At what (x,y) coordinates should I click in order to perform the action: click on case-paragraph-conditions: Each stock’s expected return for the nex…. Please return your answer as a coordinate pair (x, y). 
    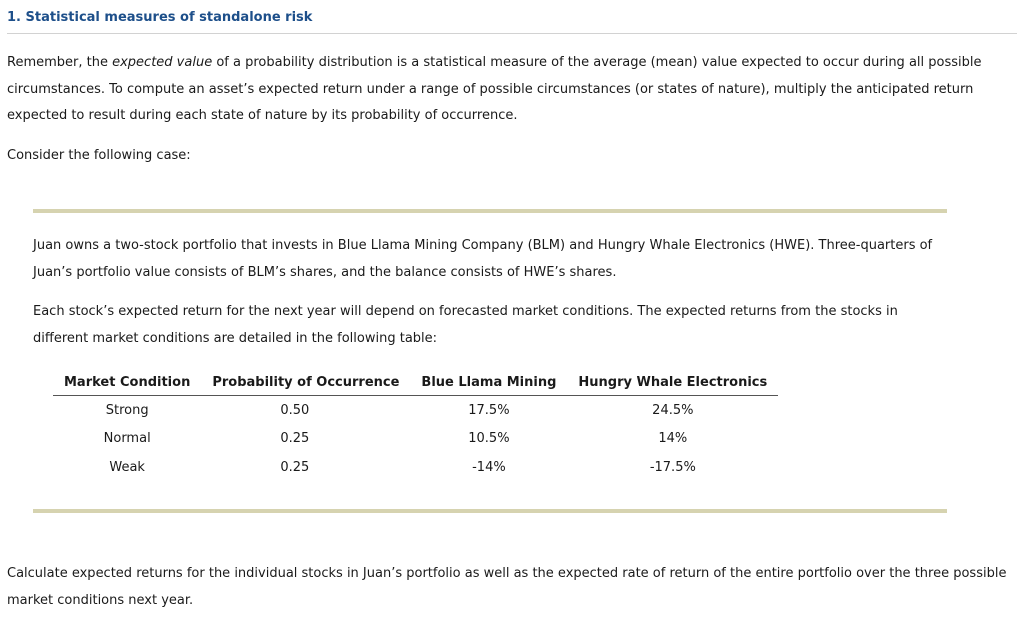
    Looking at the image, I should click on (465, 325).